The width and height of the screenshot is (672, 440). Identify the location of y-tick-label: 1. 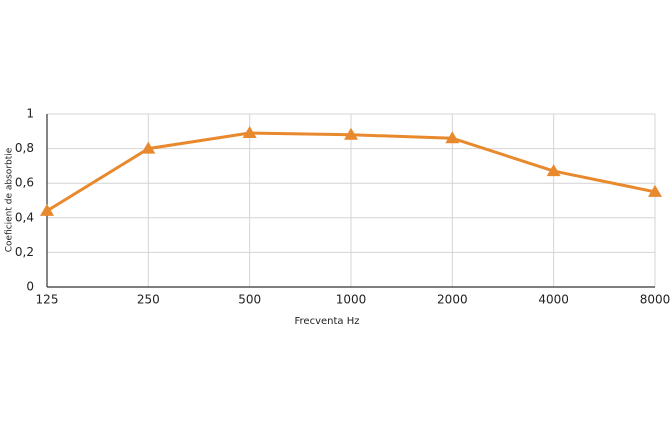
(30, 114).